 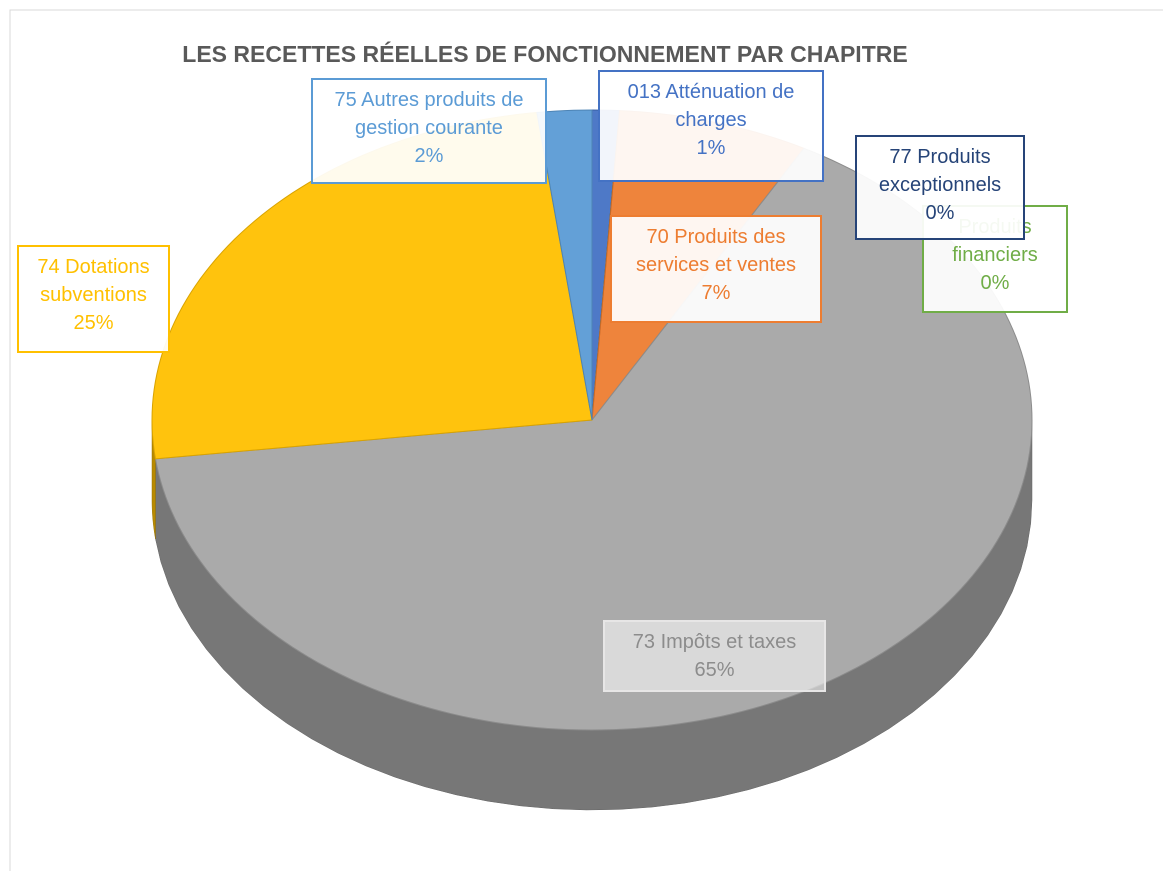 I want to click on label-name: 013 Atténuation de charges, so click(x=711, y=106).